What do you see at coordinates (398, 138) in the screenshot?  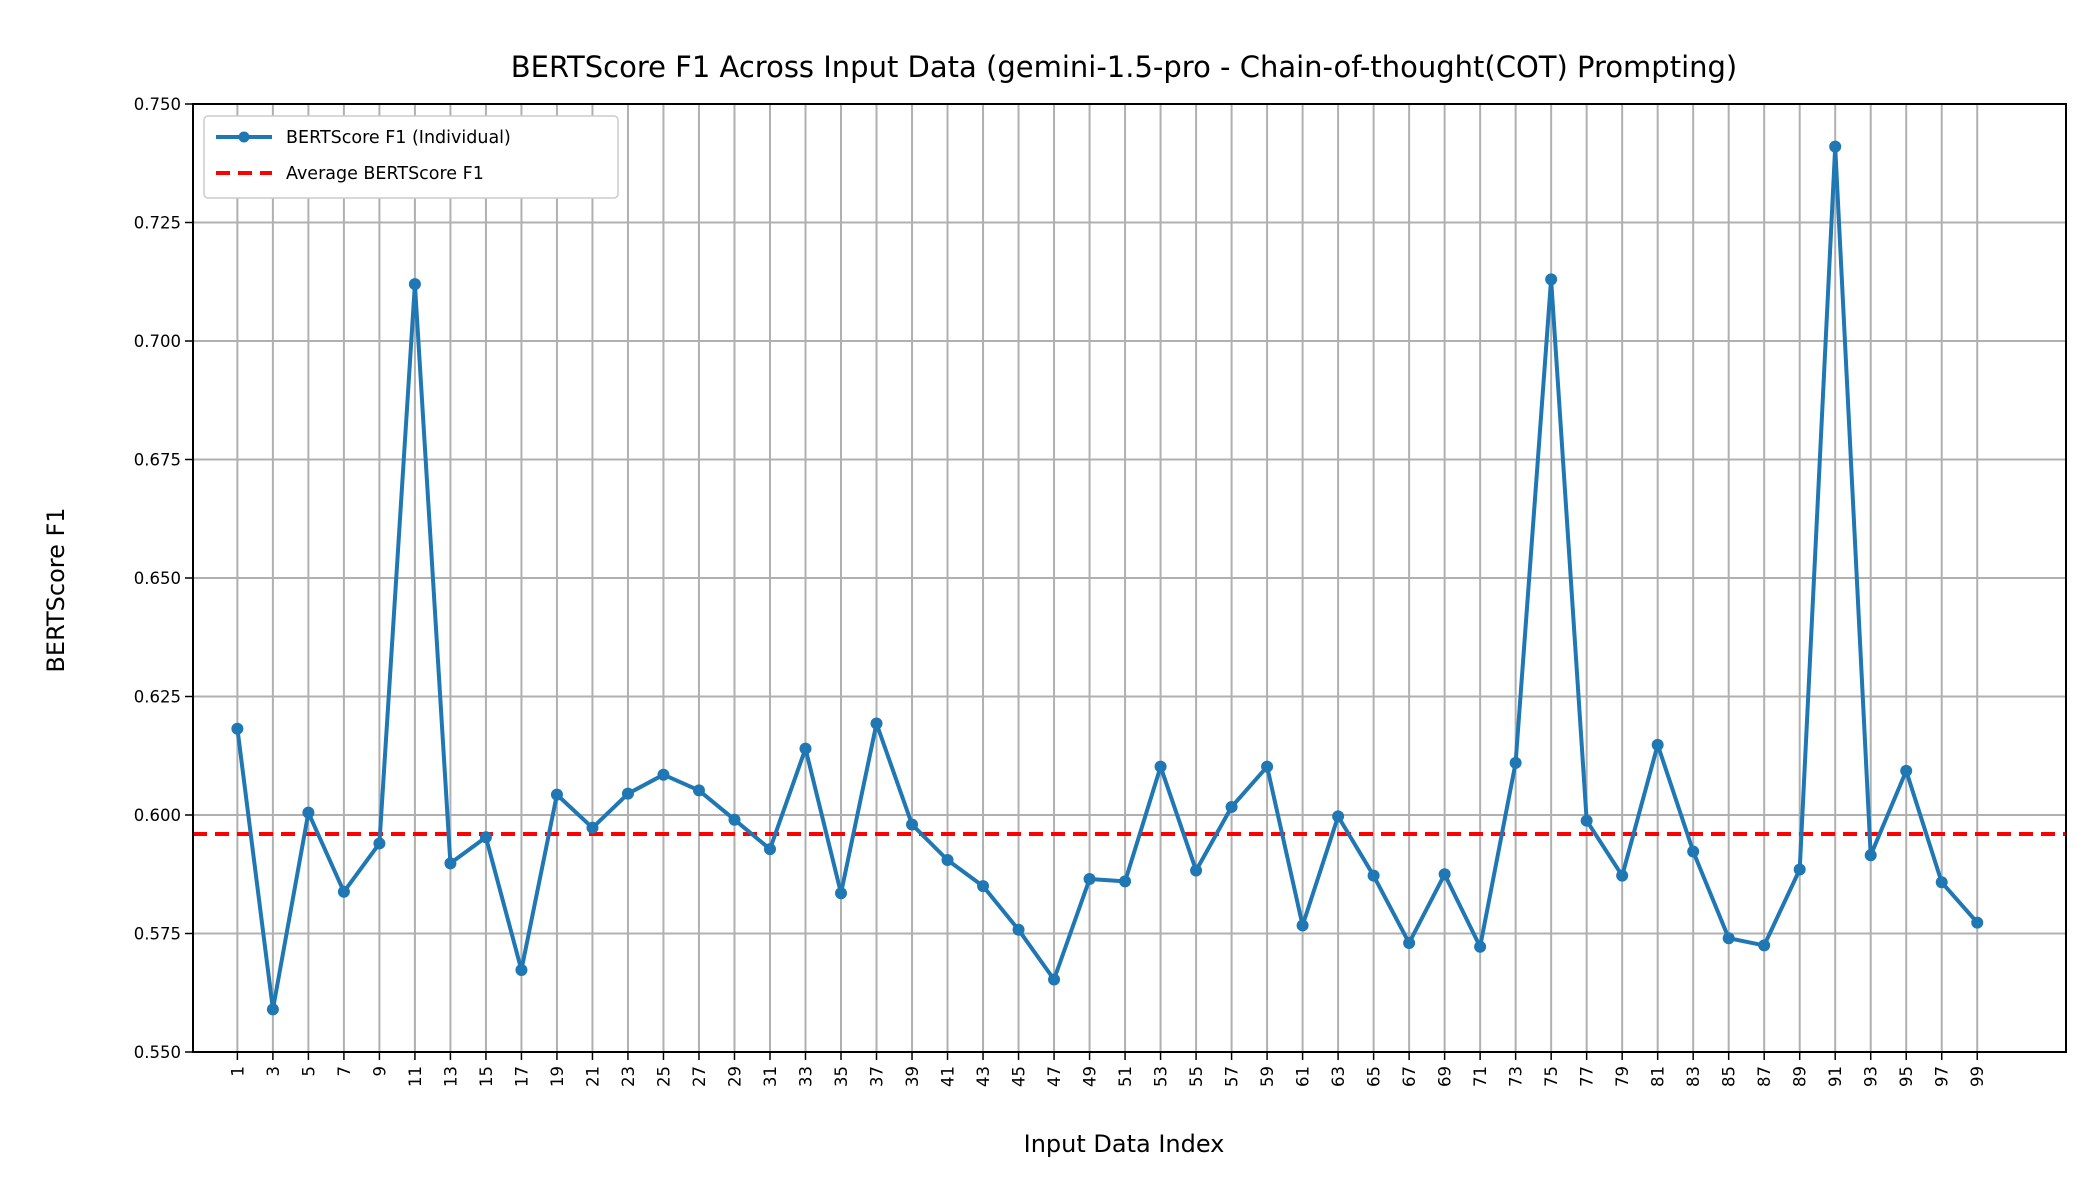 I see `legend-label-series: BERTScore F1 (Individual)` at bounding box center [398, 138].